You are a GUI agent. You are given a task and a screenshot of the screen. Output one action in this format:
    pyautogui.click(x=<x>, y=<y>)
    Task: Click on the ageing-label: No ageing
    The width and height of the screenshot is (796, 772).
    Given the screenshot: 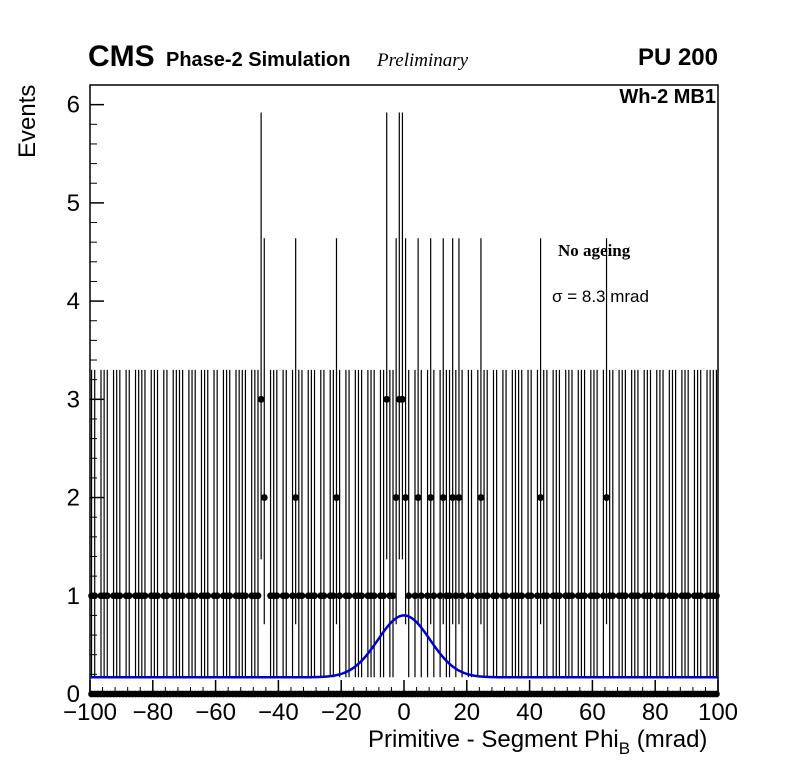 What is the action you would take?
    pyautogui.click(x=594, y=250)
    